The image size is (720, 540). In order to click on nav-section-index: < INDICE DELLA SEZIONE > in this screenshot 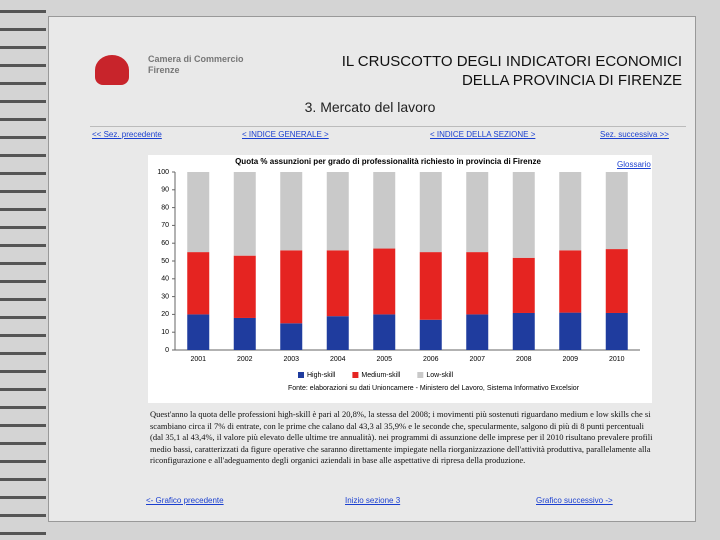, I will do `click(483, 134)`.